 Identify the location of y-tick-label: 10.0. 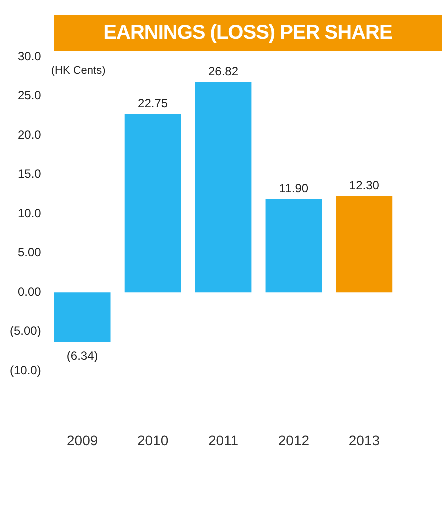
(30, 213).